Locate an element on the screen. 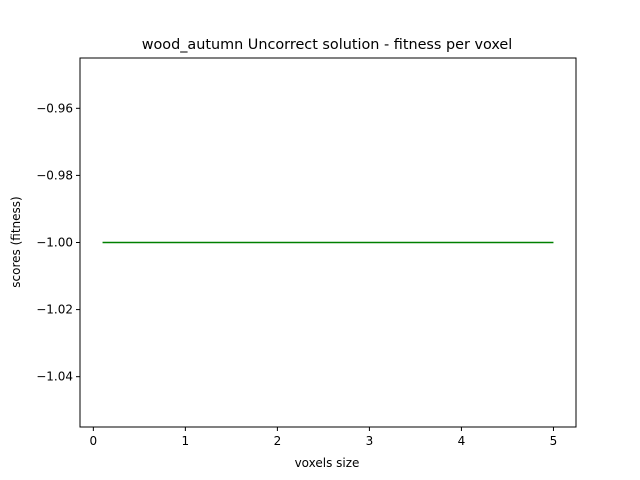  x-tick-label: 5 is located at coordinates (554, 441).